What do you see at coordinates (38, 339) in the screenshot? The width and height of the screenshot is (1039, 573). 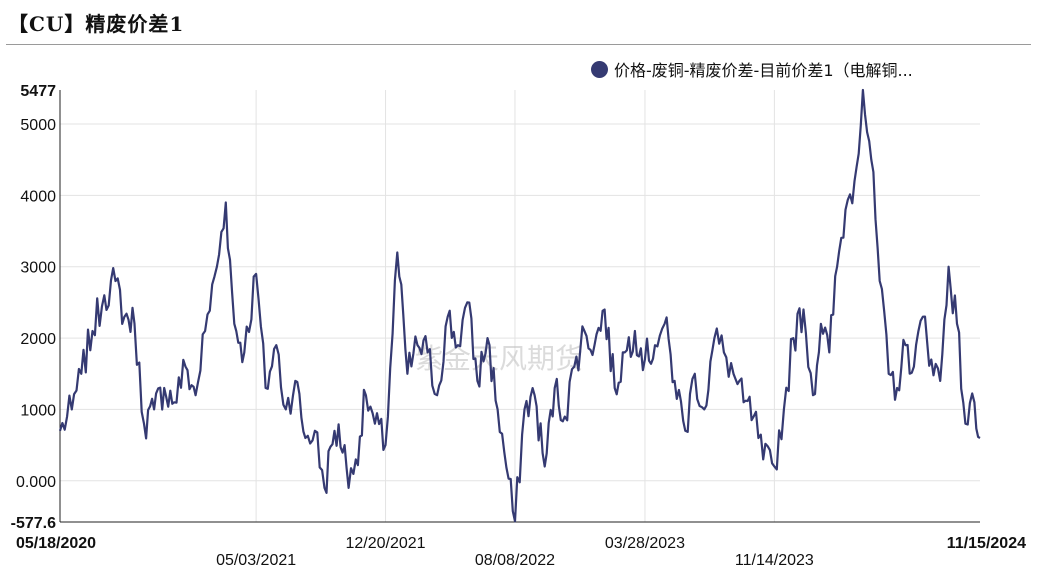 I see `y-tick-label: 2000` at bounding box center [38, 339].